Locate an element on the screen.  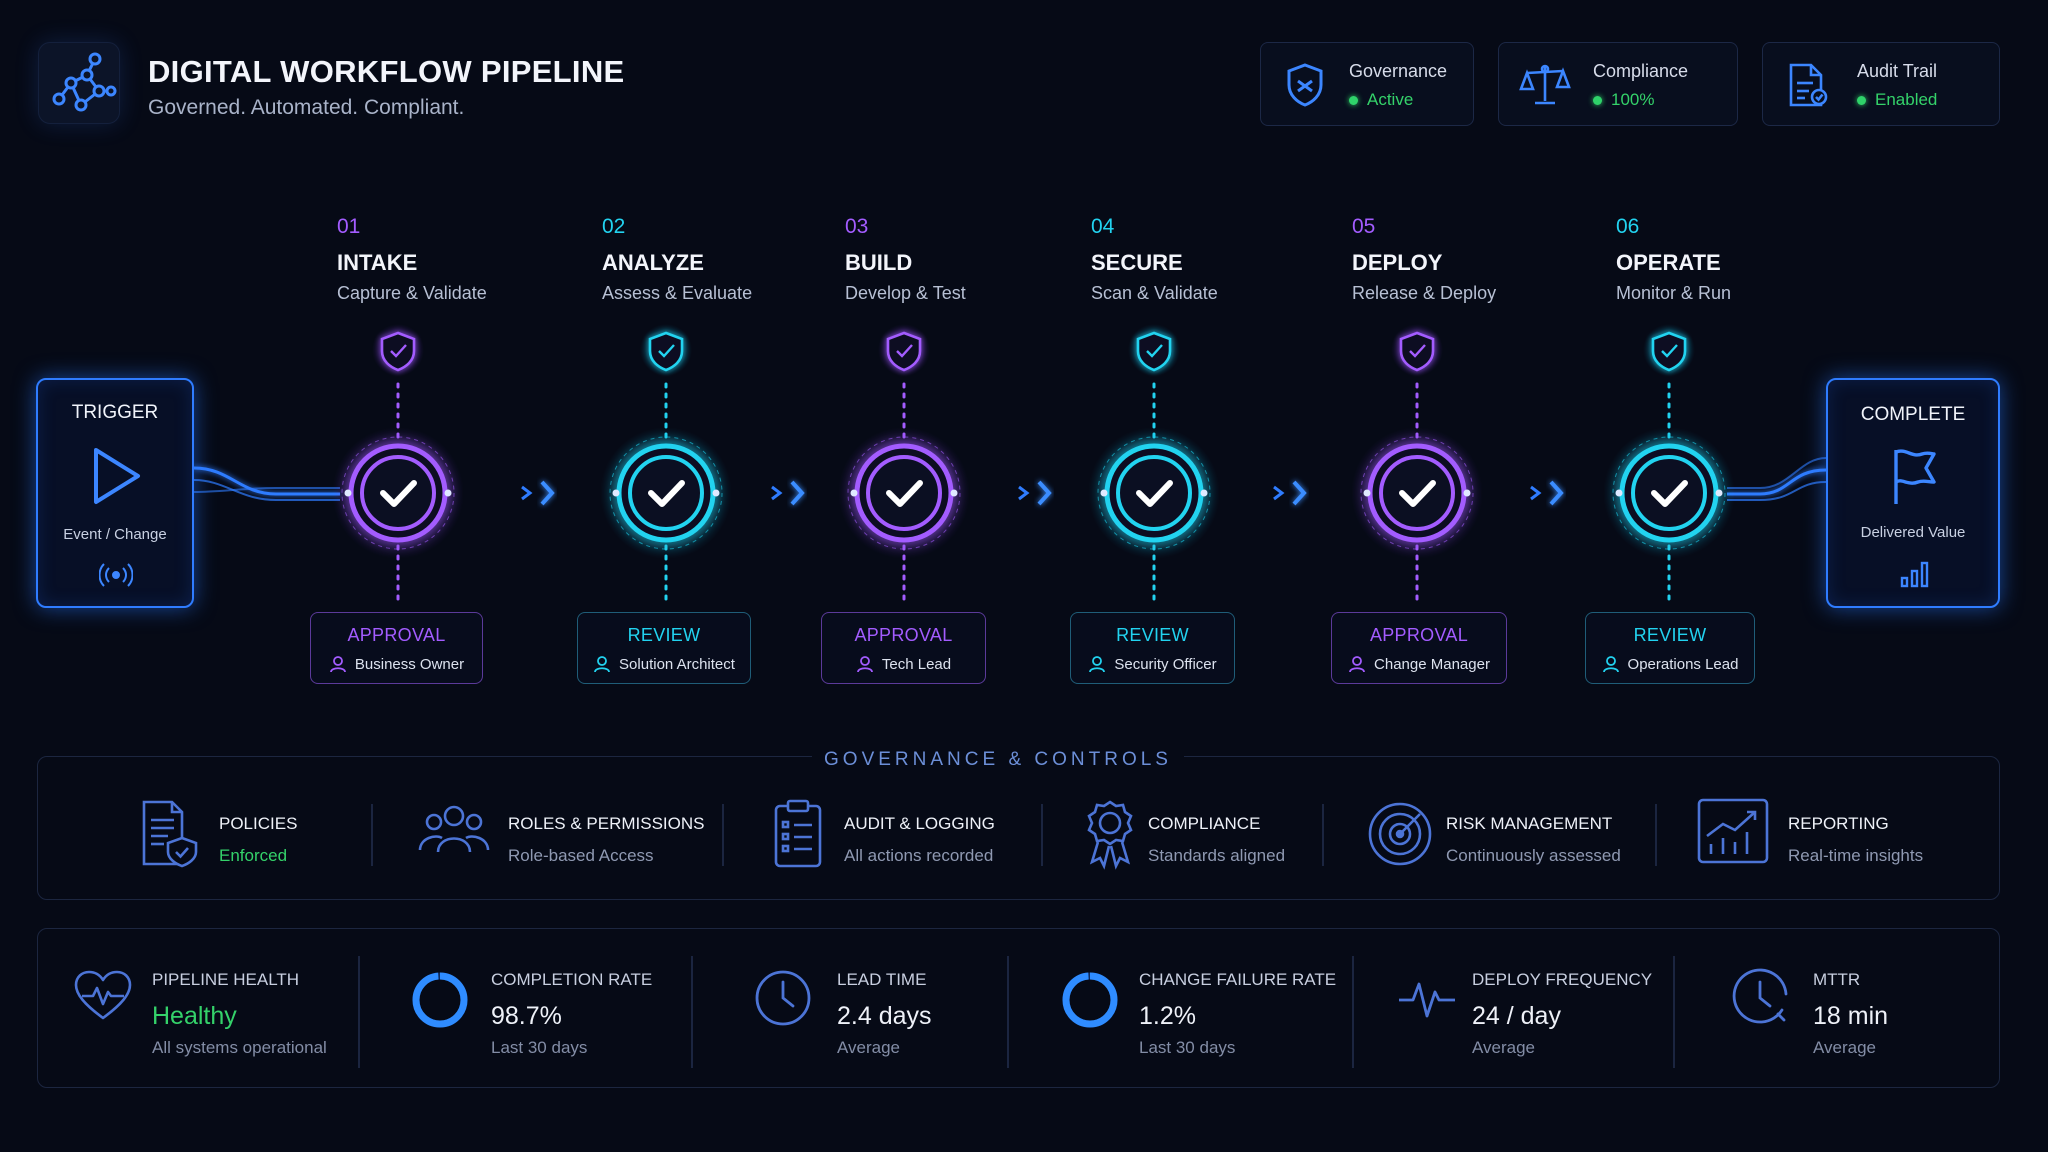
governance-item-title: REPORTING is located at coordinates (1838, 823).